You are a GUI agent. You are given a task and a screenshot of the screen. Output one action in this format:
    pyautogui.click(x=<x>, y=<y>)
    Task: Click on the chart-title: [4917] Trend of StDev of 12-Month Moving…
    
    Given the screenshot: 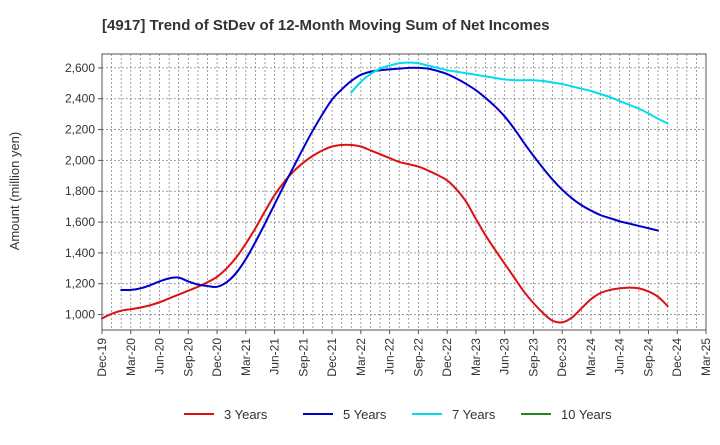 What is the action you would take?
    pyautogui.click(x=326, y=25)
    